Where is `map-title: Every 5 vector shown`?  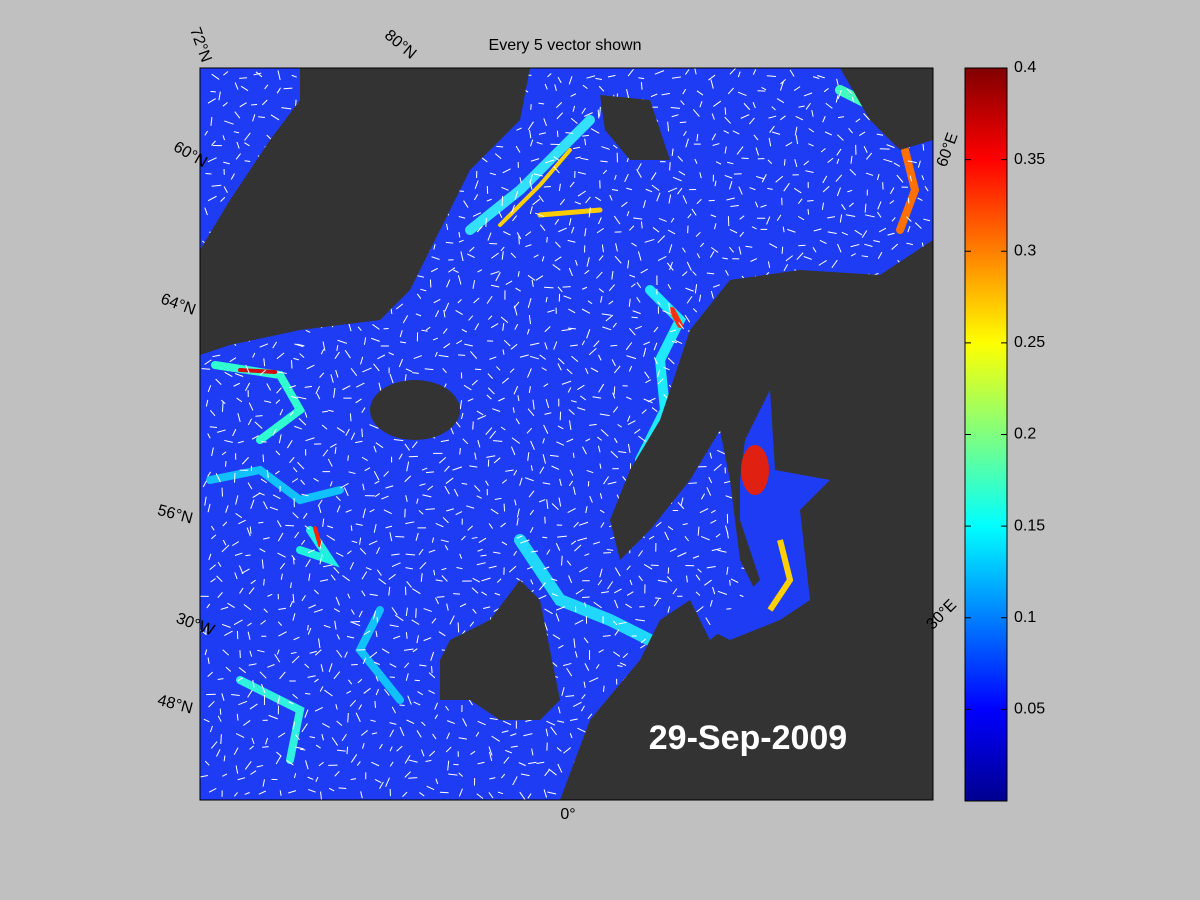 map-title: Every 5 vector shown is located at coordinates (565, 45).